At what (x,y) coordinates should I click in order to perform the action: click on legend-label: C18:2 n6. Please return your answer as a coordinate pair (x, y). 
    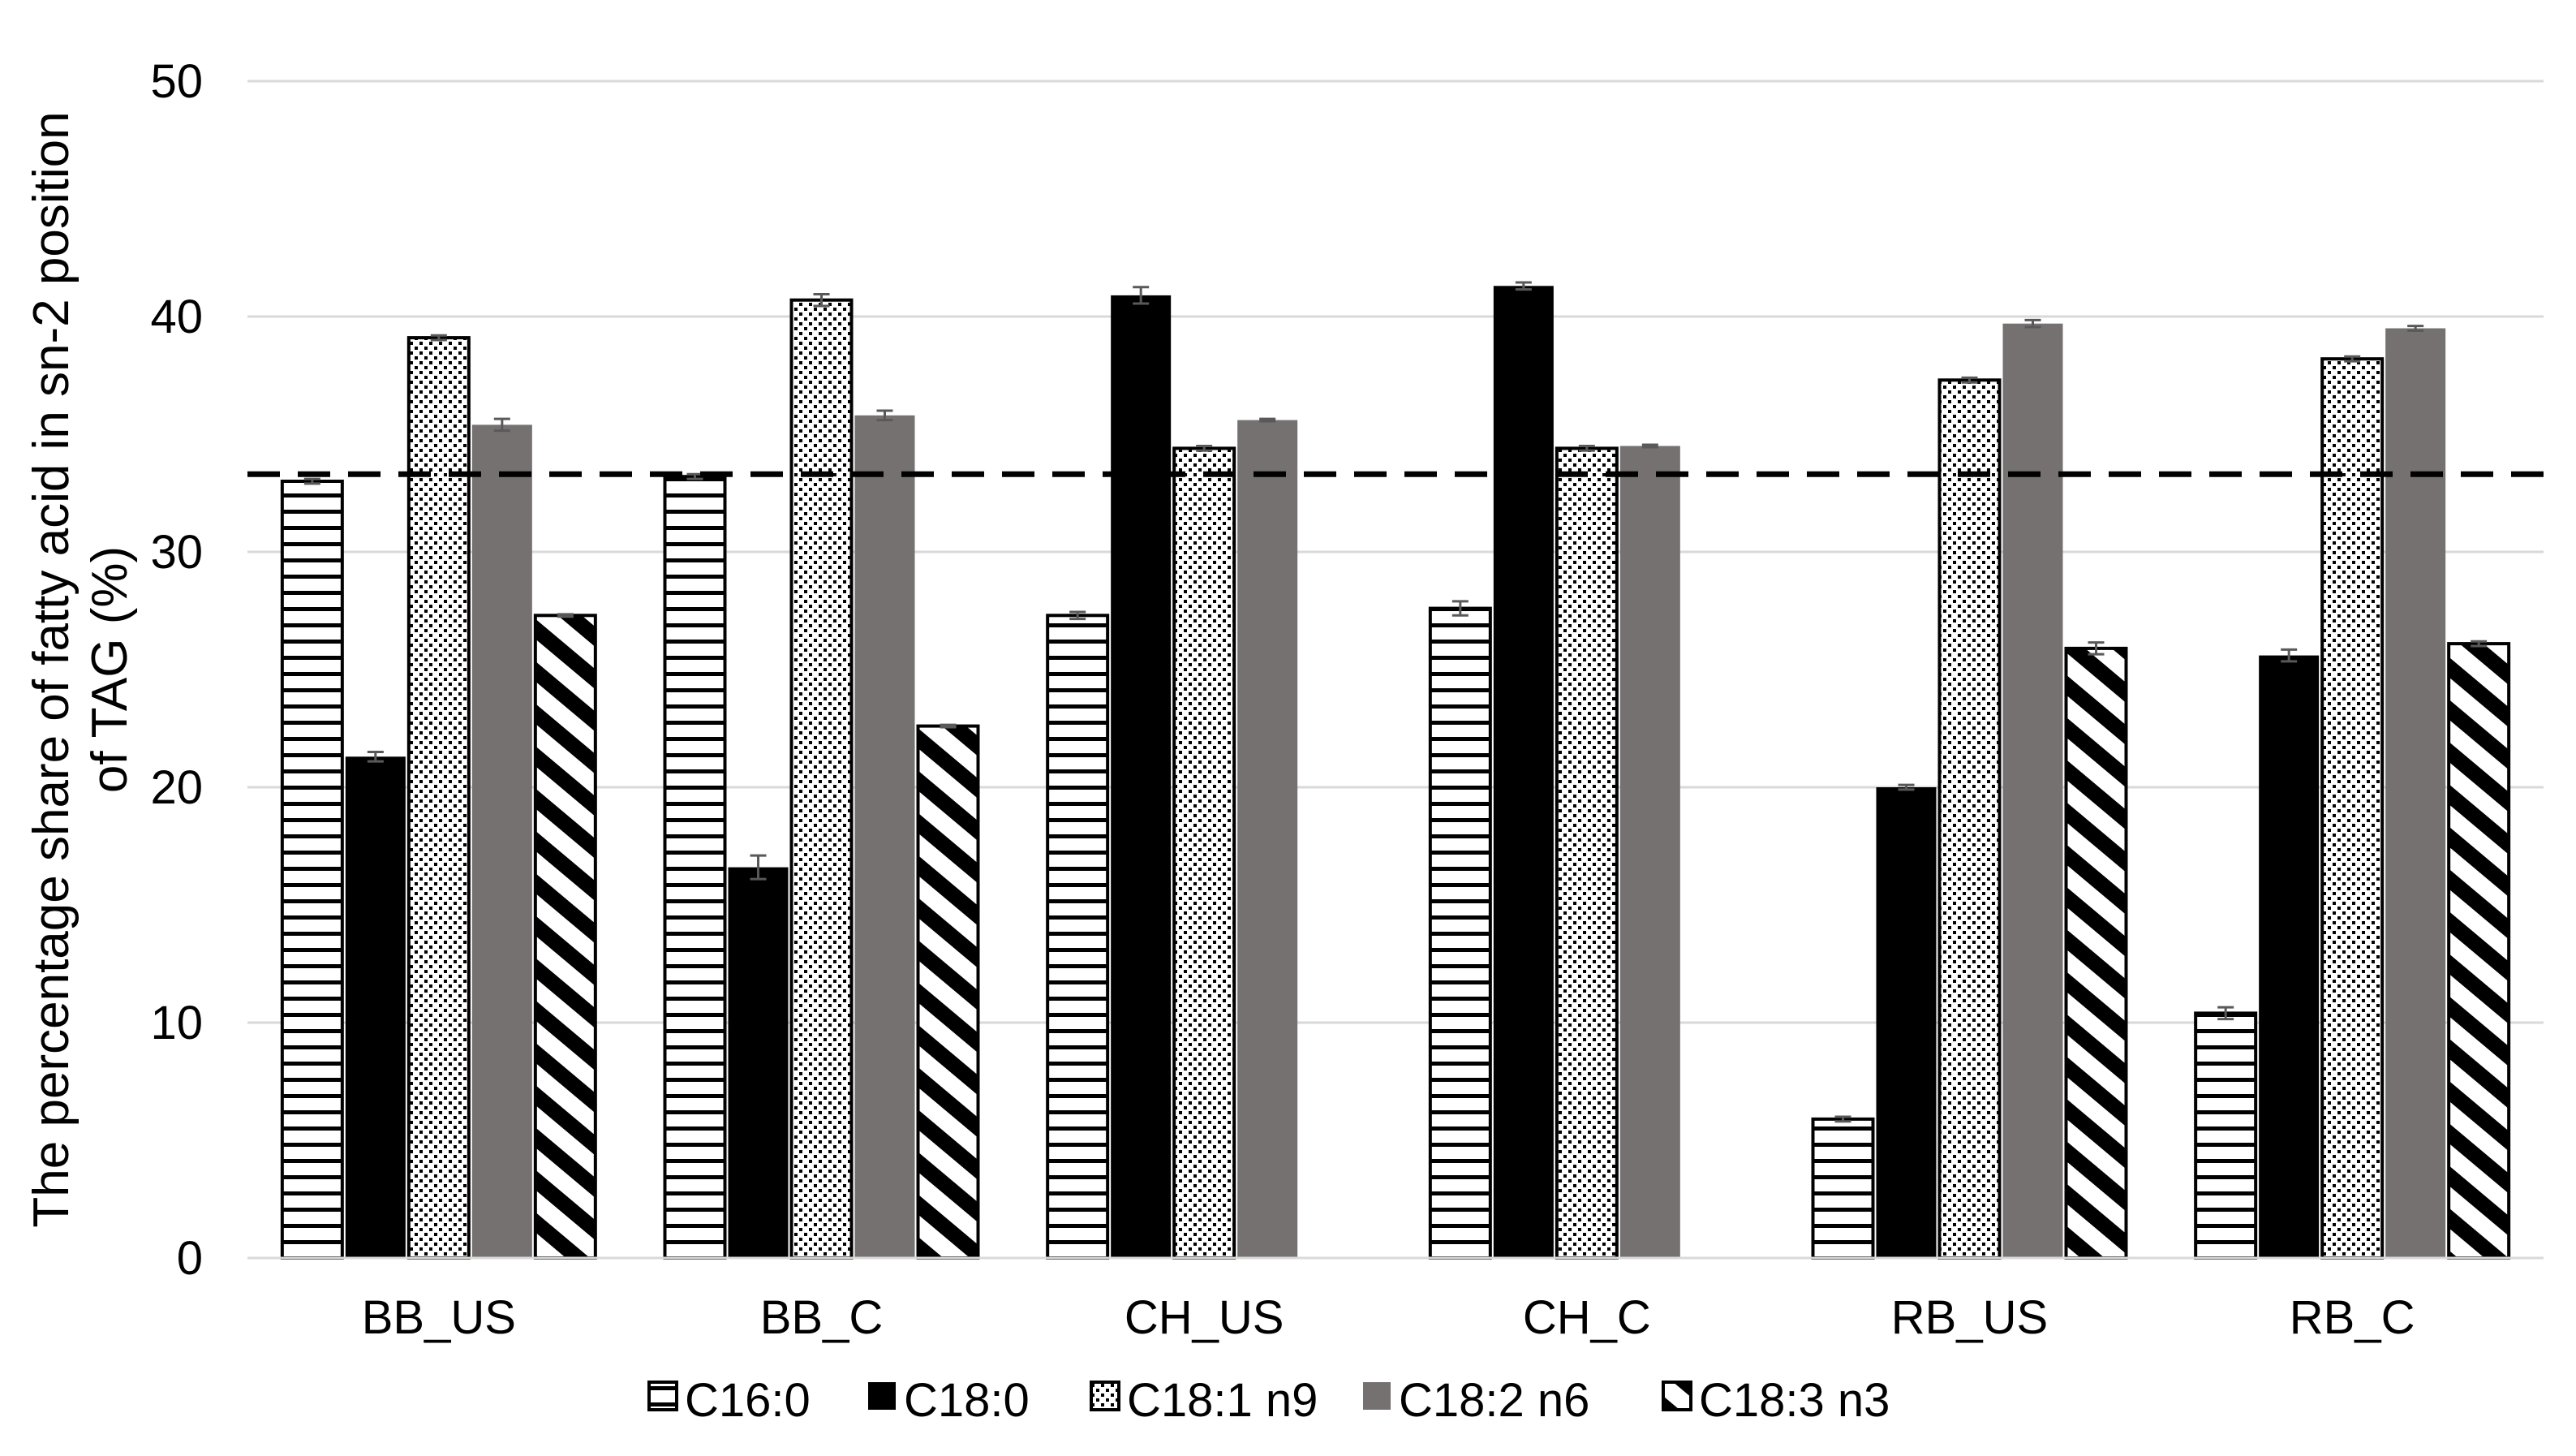
    Looking at the image, I should click on (1494, 1401).